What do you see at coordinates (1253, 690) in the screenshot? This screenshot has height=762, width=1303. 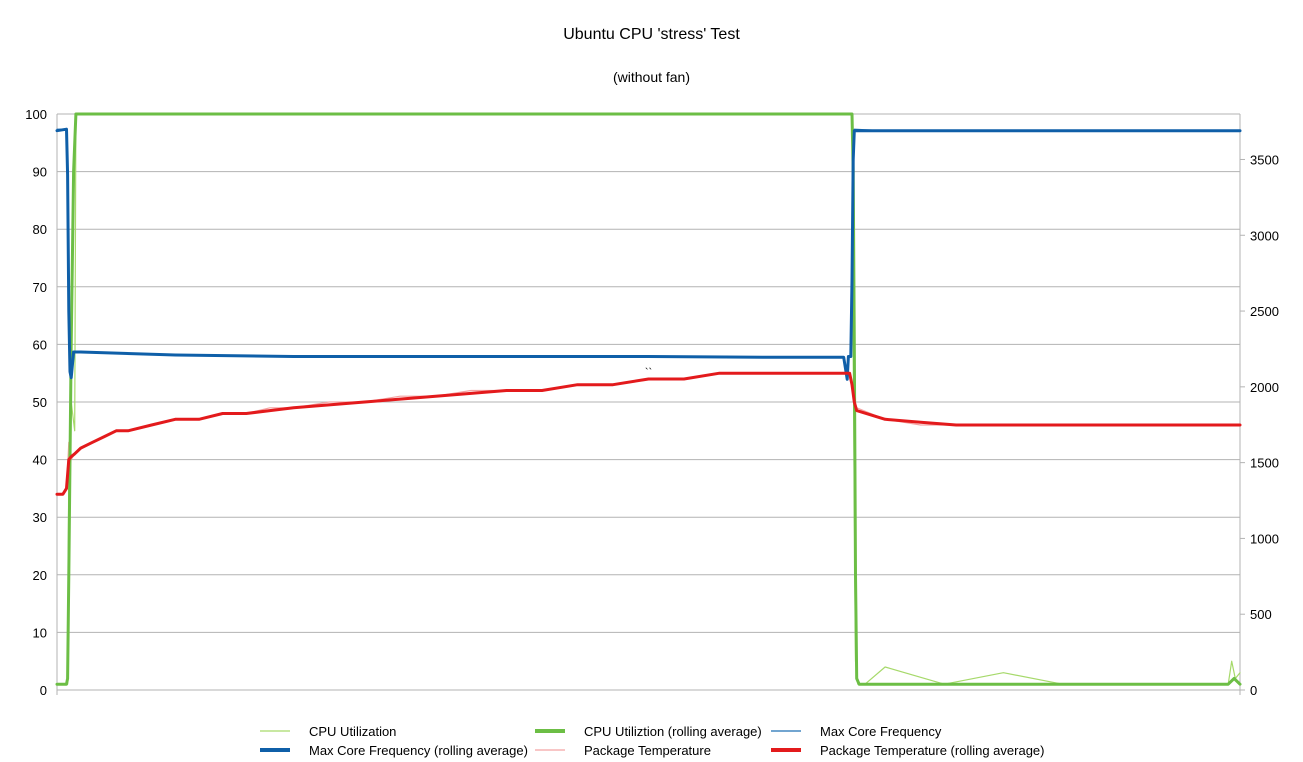 I see `y-right-tick-label: 0` at bounding box center [1253, 690].